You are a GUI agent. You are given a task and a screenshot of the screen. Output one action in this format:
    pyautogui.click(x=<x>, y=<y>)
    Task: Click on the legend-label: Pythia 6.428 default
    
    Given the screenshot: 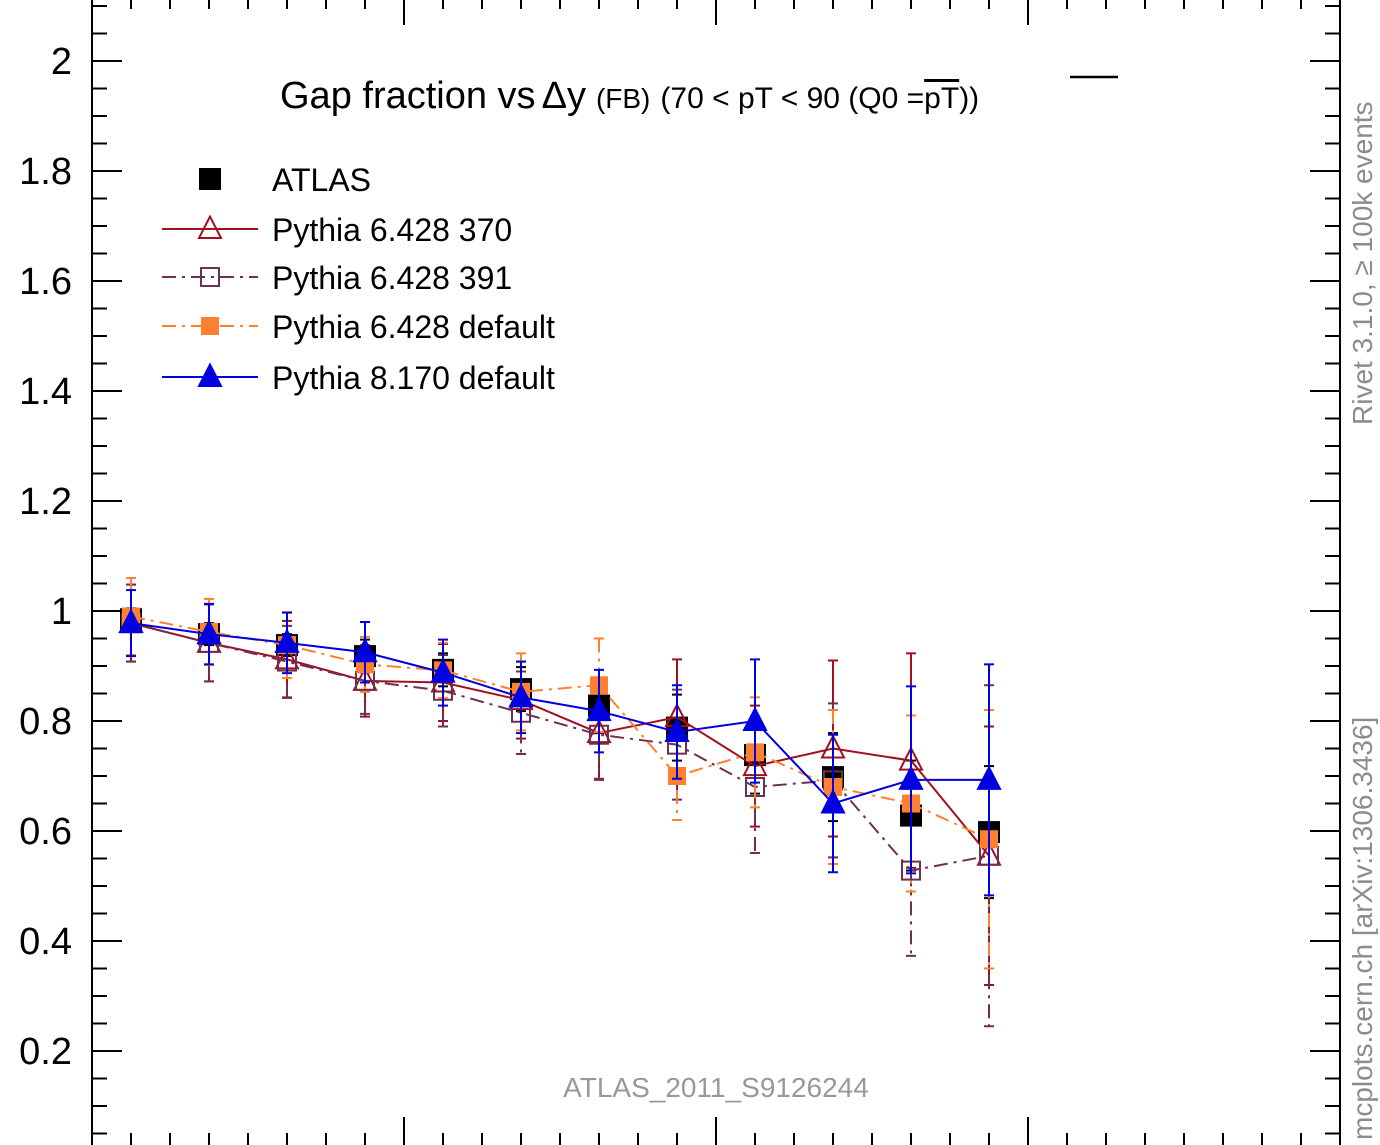 What is the action you would take?
    pyautogui.click(x=413, y=327)
    